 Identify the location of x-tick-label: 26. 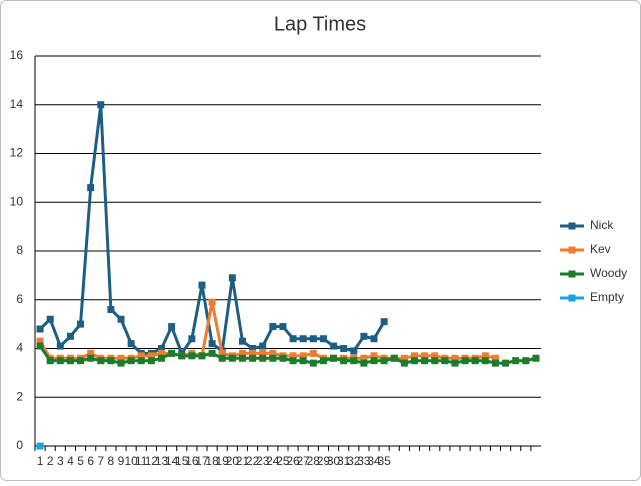
(293, 461).